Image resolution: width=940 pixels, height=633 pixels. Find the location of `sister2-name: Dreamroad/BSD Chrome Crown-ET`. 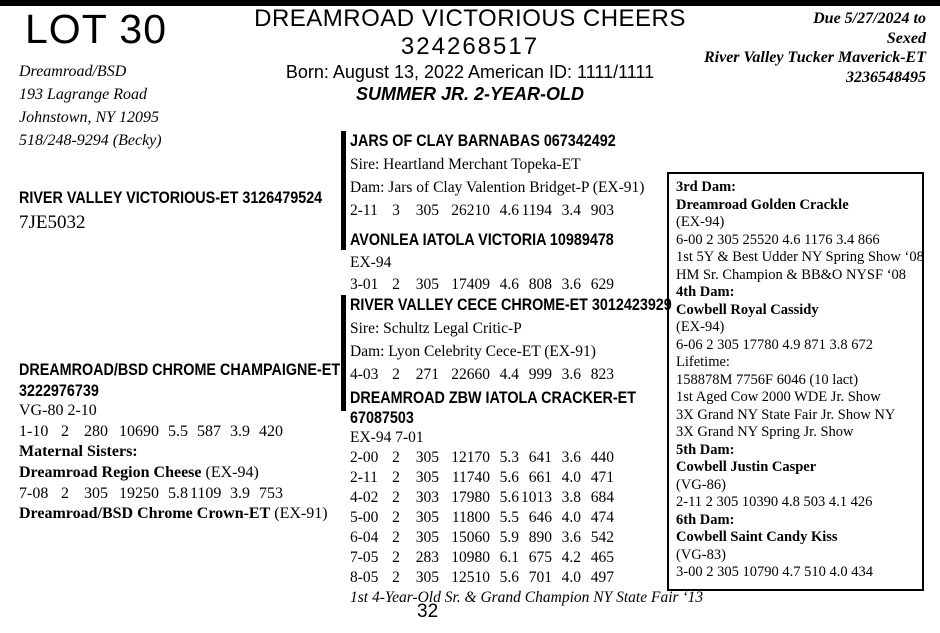

sister2-name: Dreamroad/BSD Chrome Crown-ET is located at coordinates (145, 514).